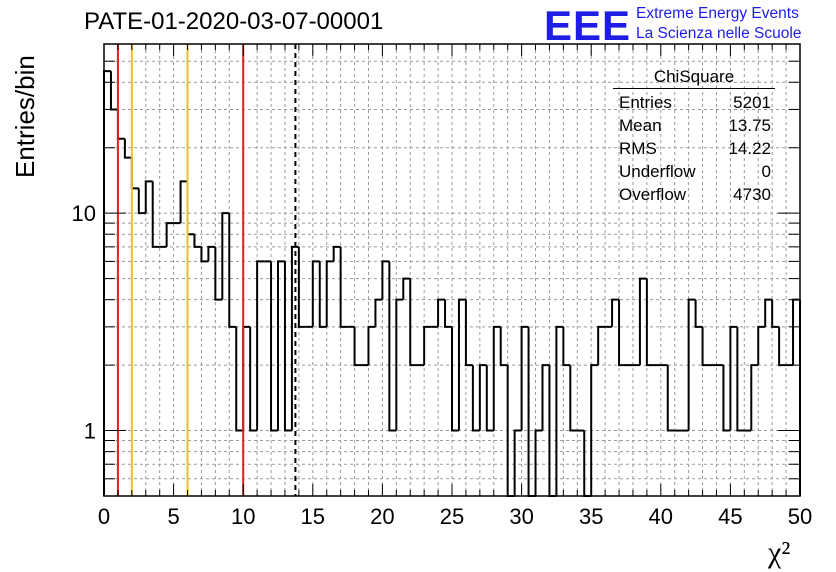 This screenshot has height=572, width=836. I want to click on x-tick-label: 35, so click(591, 516).